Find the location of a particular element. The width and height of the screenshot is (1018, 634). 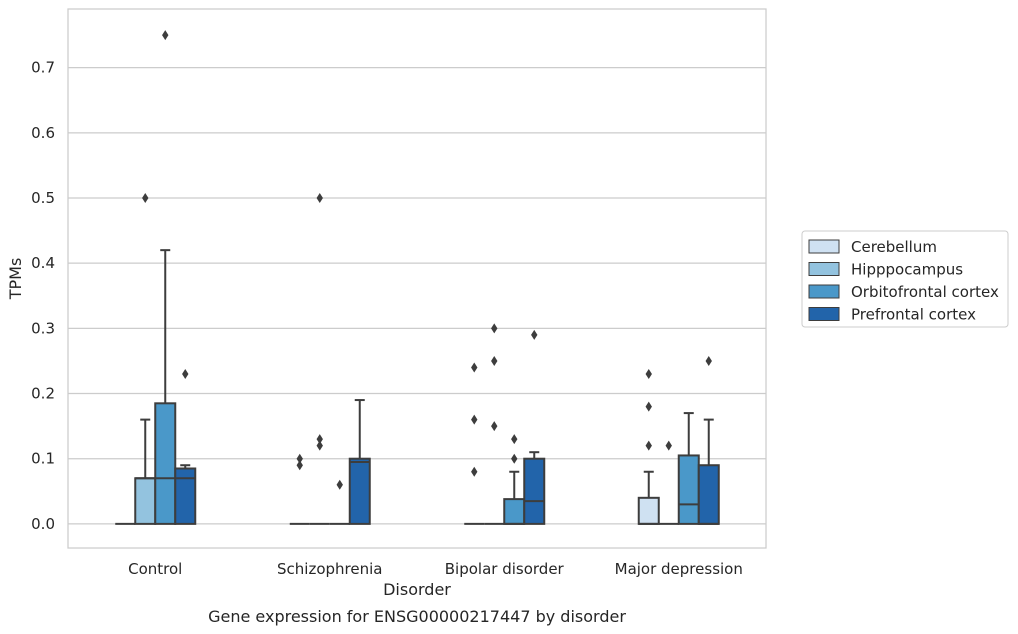

legend-item: Cerebellum is located at coordinates (872, 247).